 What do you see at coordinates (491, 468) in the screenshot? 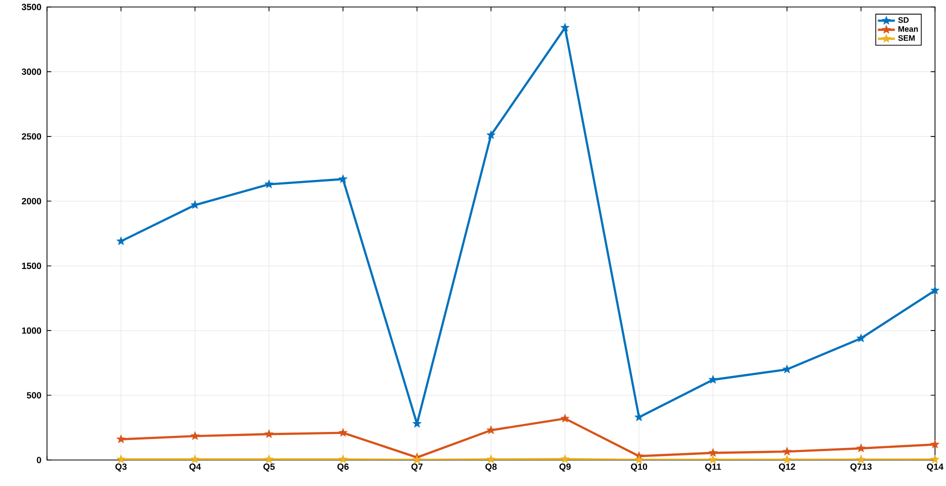
I see `x-tick-label: Q8` at bounding box center [491, 468].